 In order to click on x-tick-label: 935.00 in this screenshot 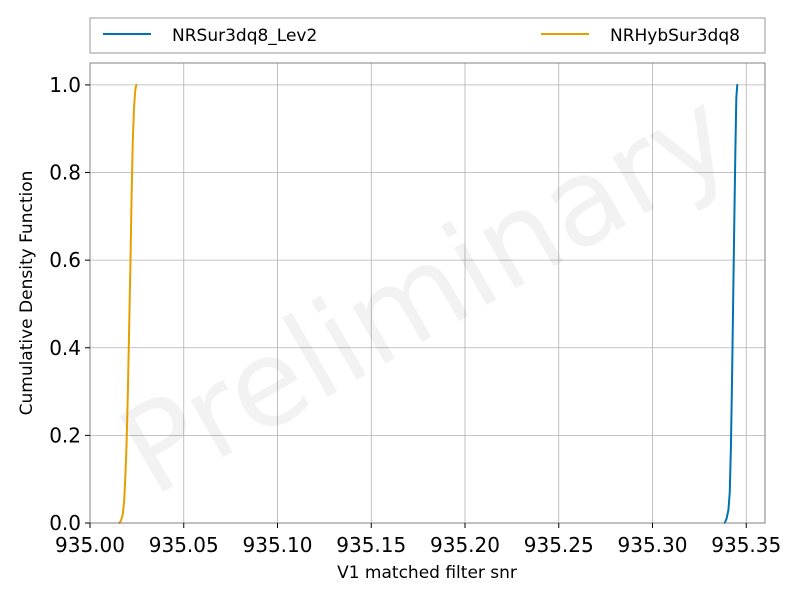, I will do `click(90, 545)`.